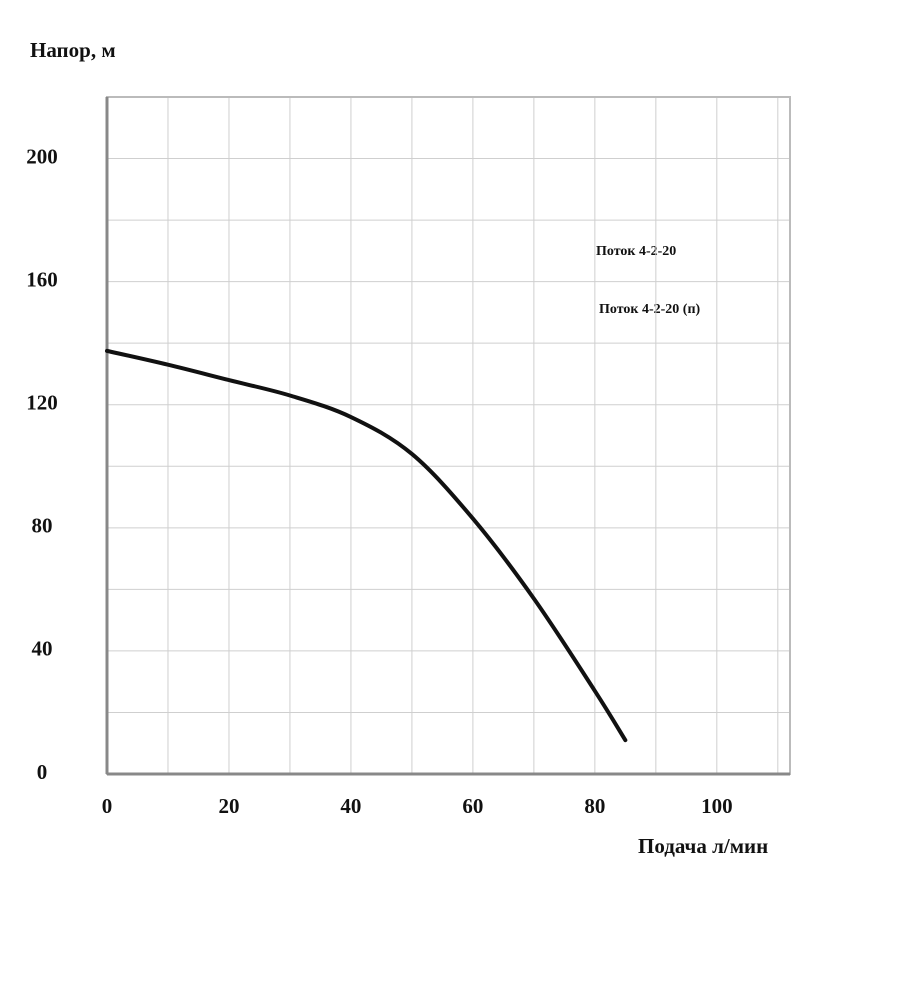  What do you see at coordinates (73, 50) in the screenshot?
I see `y-axis-title: Напор, м` at bounding box center [73, 50].